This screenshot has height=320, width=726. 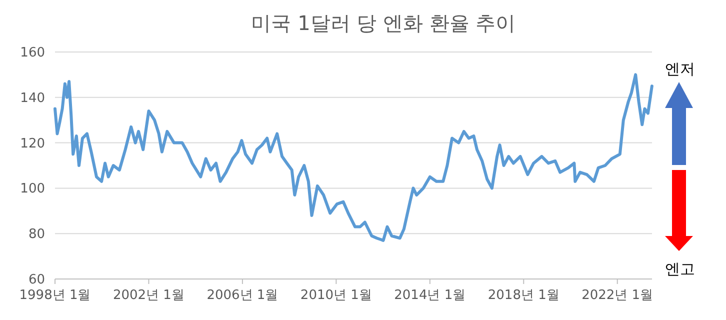 What do you see at coordinates (55, 295) in the screenshot?
I see `x-tick-label: 1998년 1월` at bounding box center [55, 295].